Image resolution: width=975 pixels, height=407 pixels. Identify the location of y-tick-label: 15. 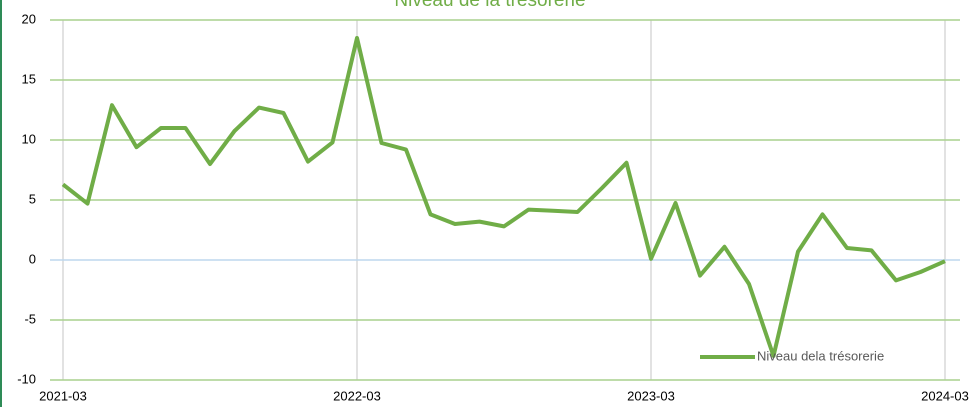
(29, 78).